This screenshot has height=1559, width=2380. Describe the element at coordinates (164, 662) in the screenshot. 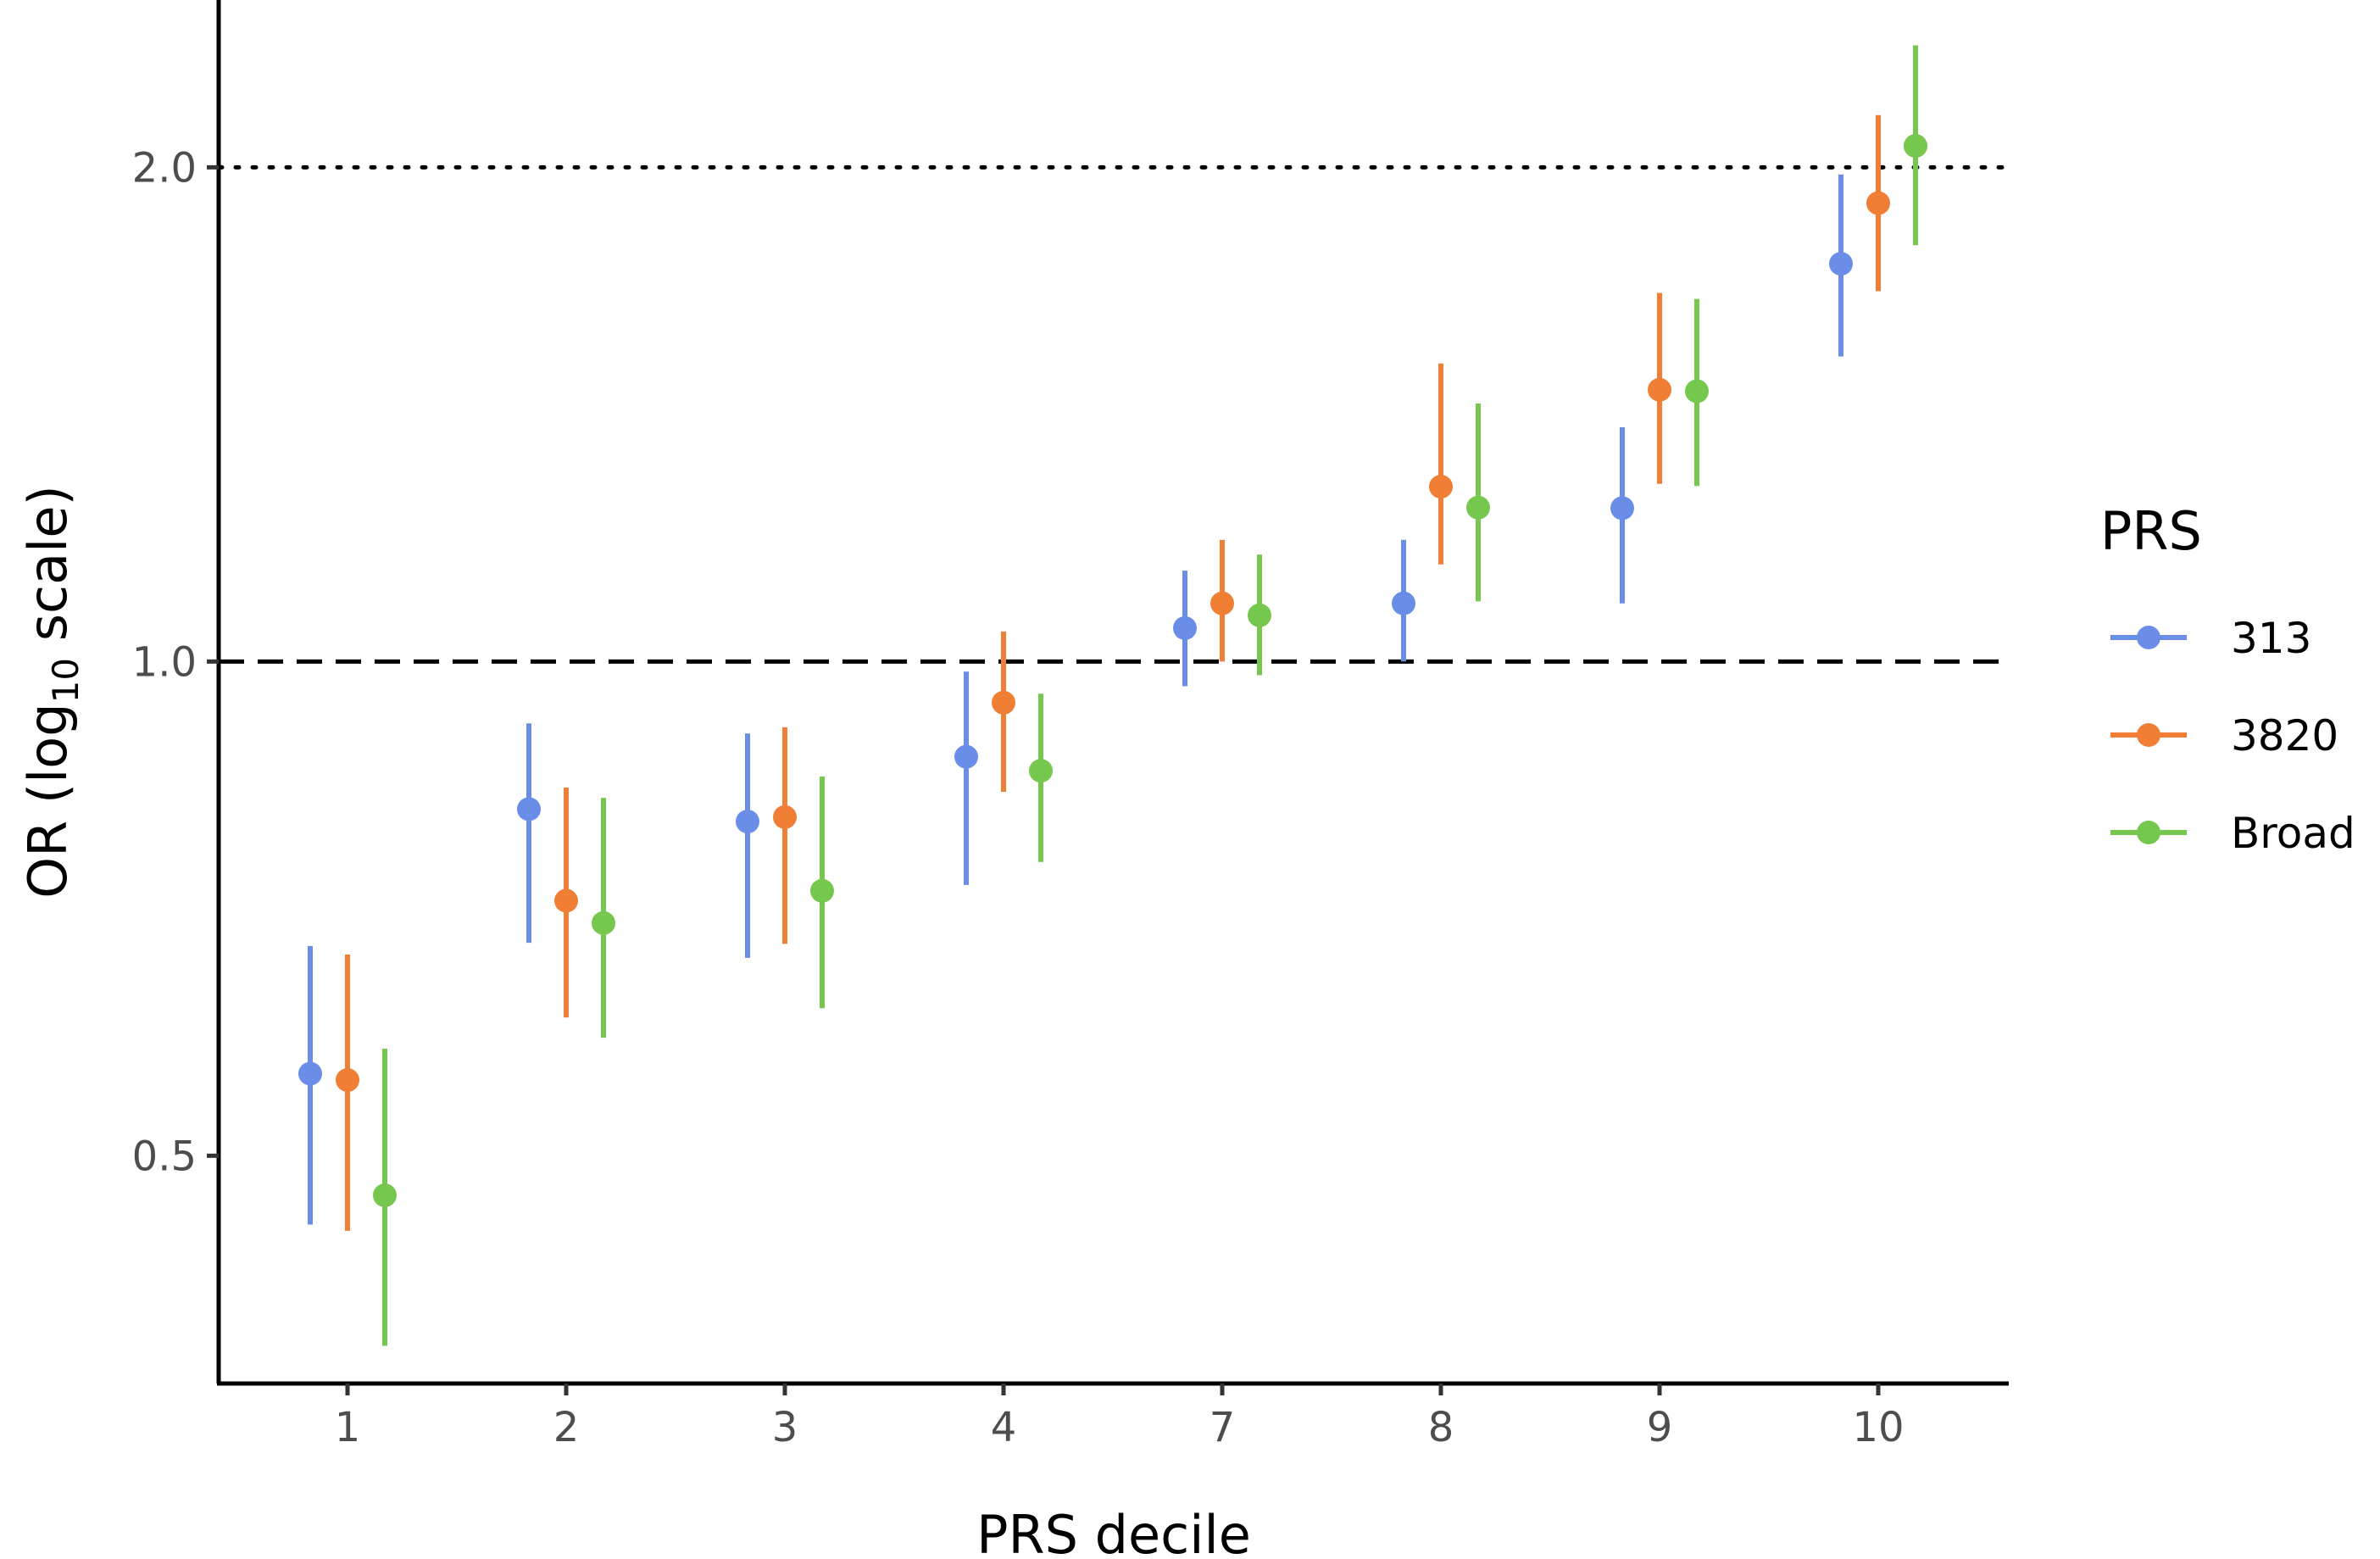

I see `y-tick-label: 1.0` at that location.